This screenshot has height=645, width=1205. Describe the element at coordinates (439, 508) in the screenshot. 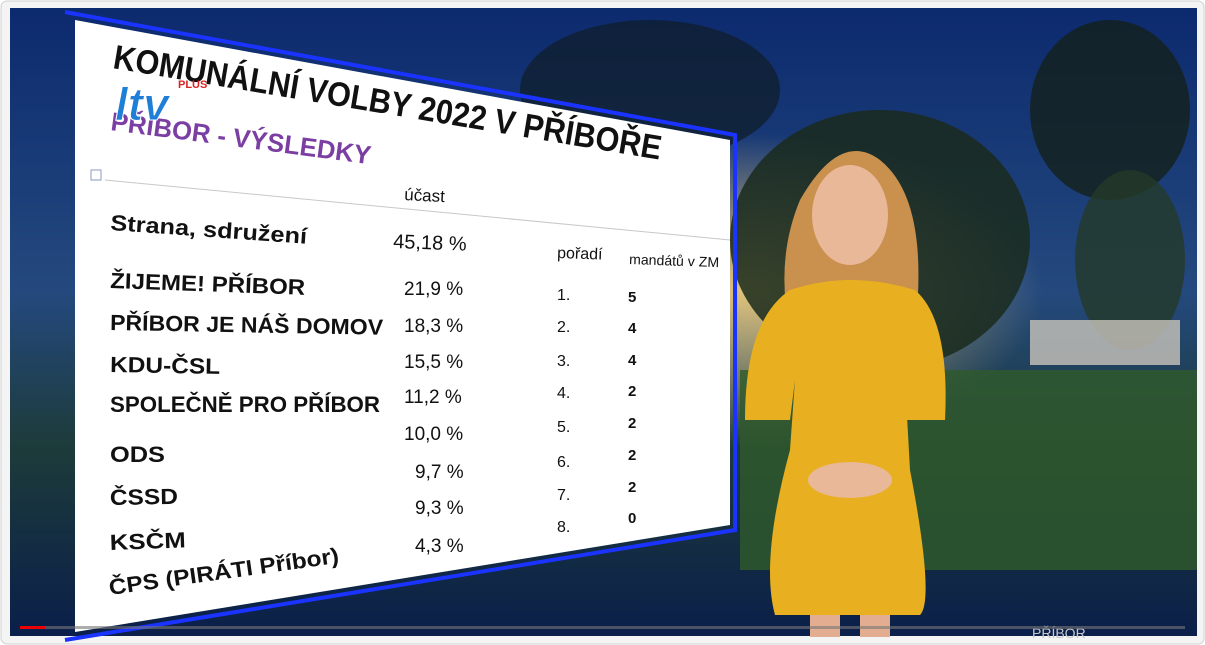

I see `vote-share: 9,3 %` at that location.